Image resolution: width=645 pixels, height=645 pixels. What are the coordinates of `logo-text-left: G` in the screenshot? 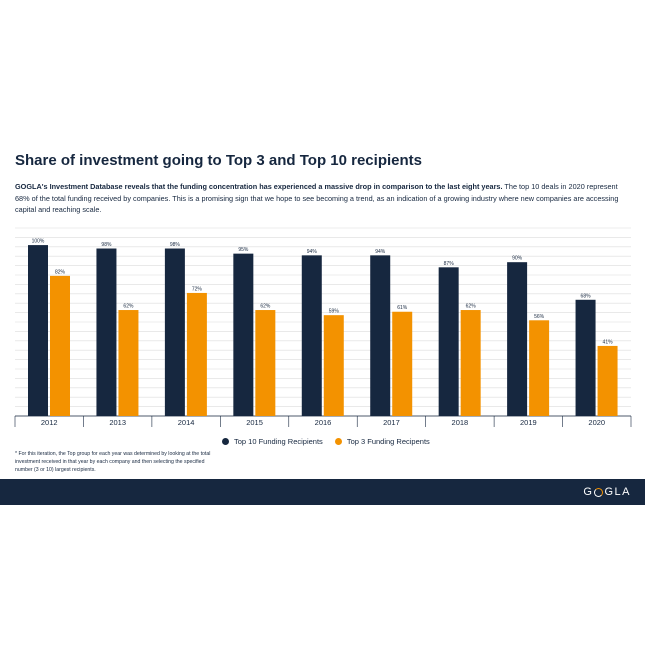 It's located at (588, 492).